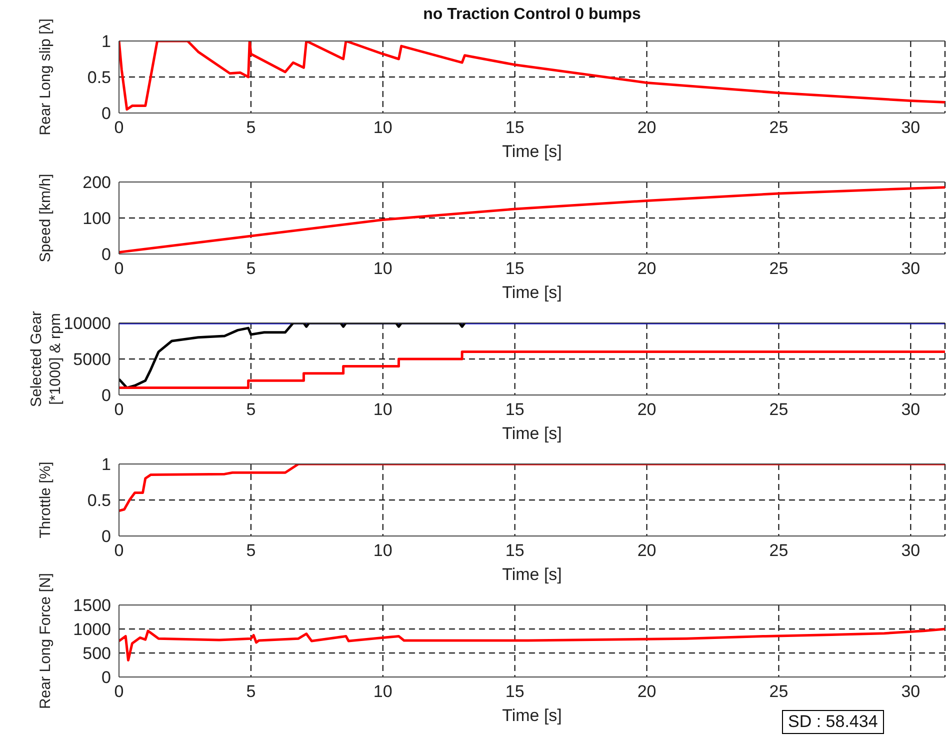 Image resolution: width=951 pixels, height=738 pixels. I want to click on y-tick-label: 1000, so click(92, 630).